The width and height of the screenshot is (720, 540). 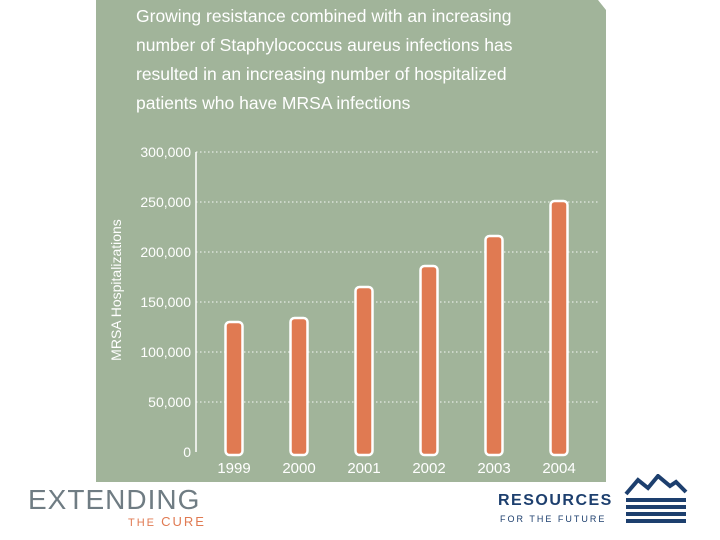 What do you see at coordinates (234, 388) in the screenshot?
I see `bar-1999` at bounding box center [234, 388].